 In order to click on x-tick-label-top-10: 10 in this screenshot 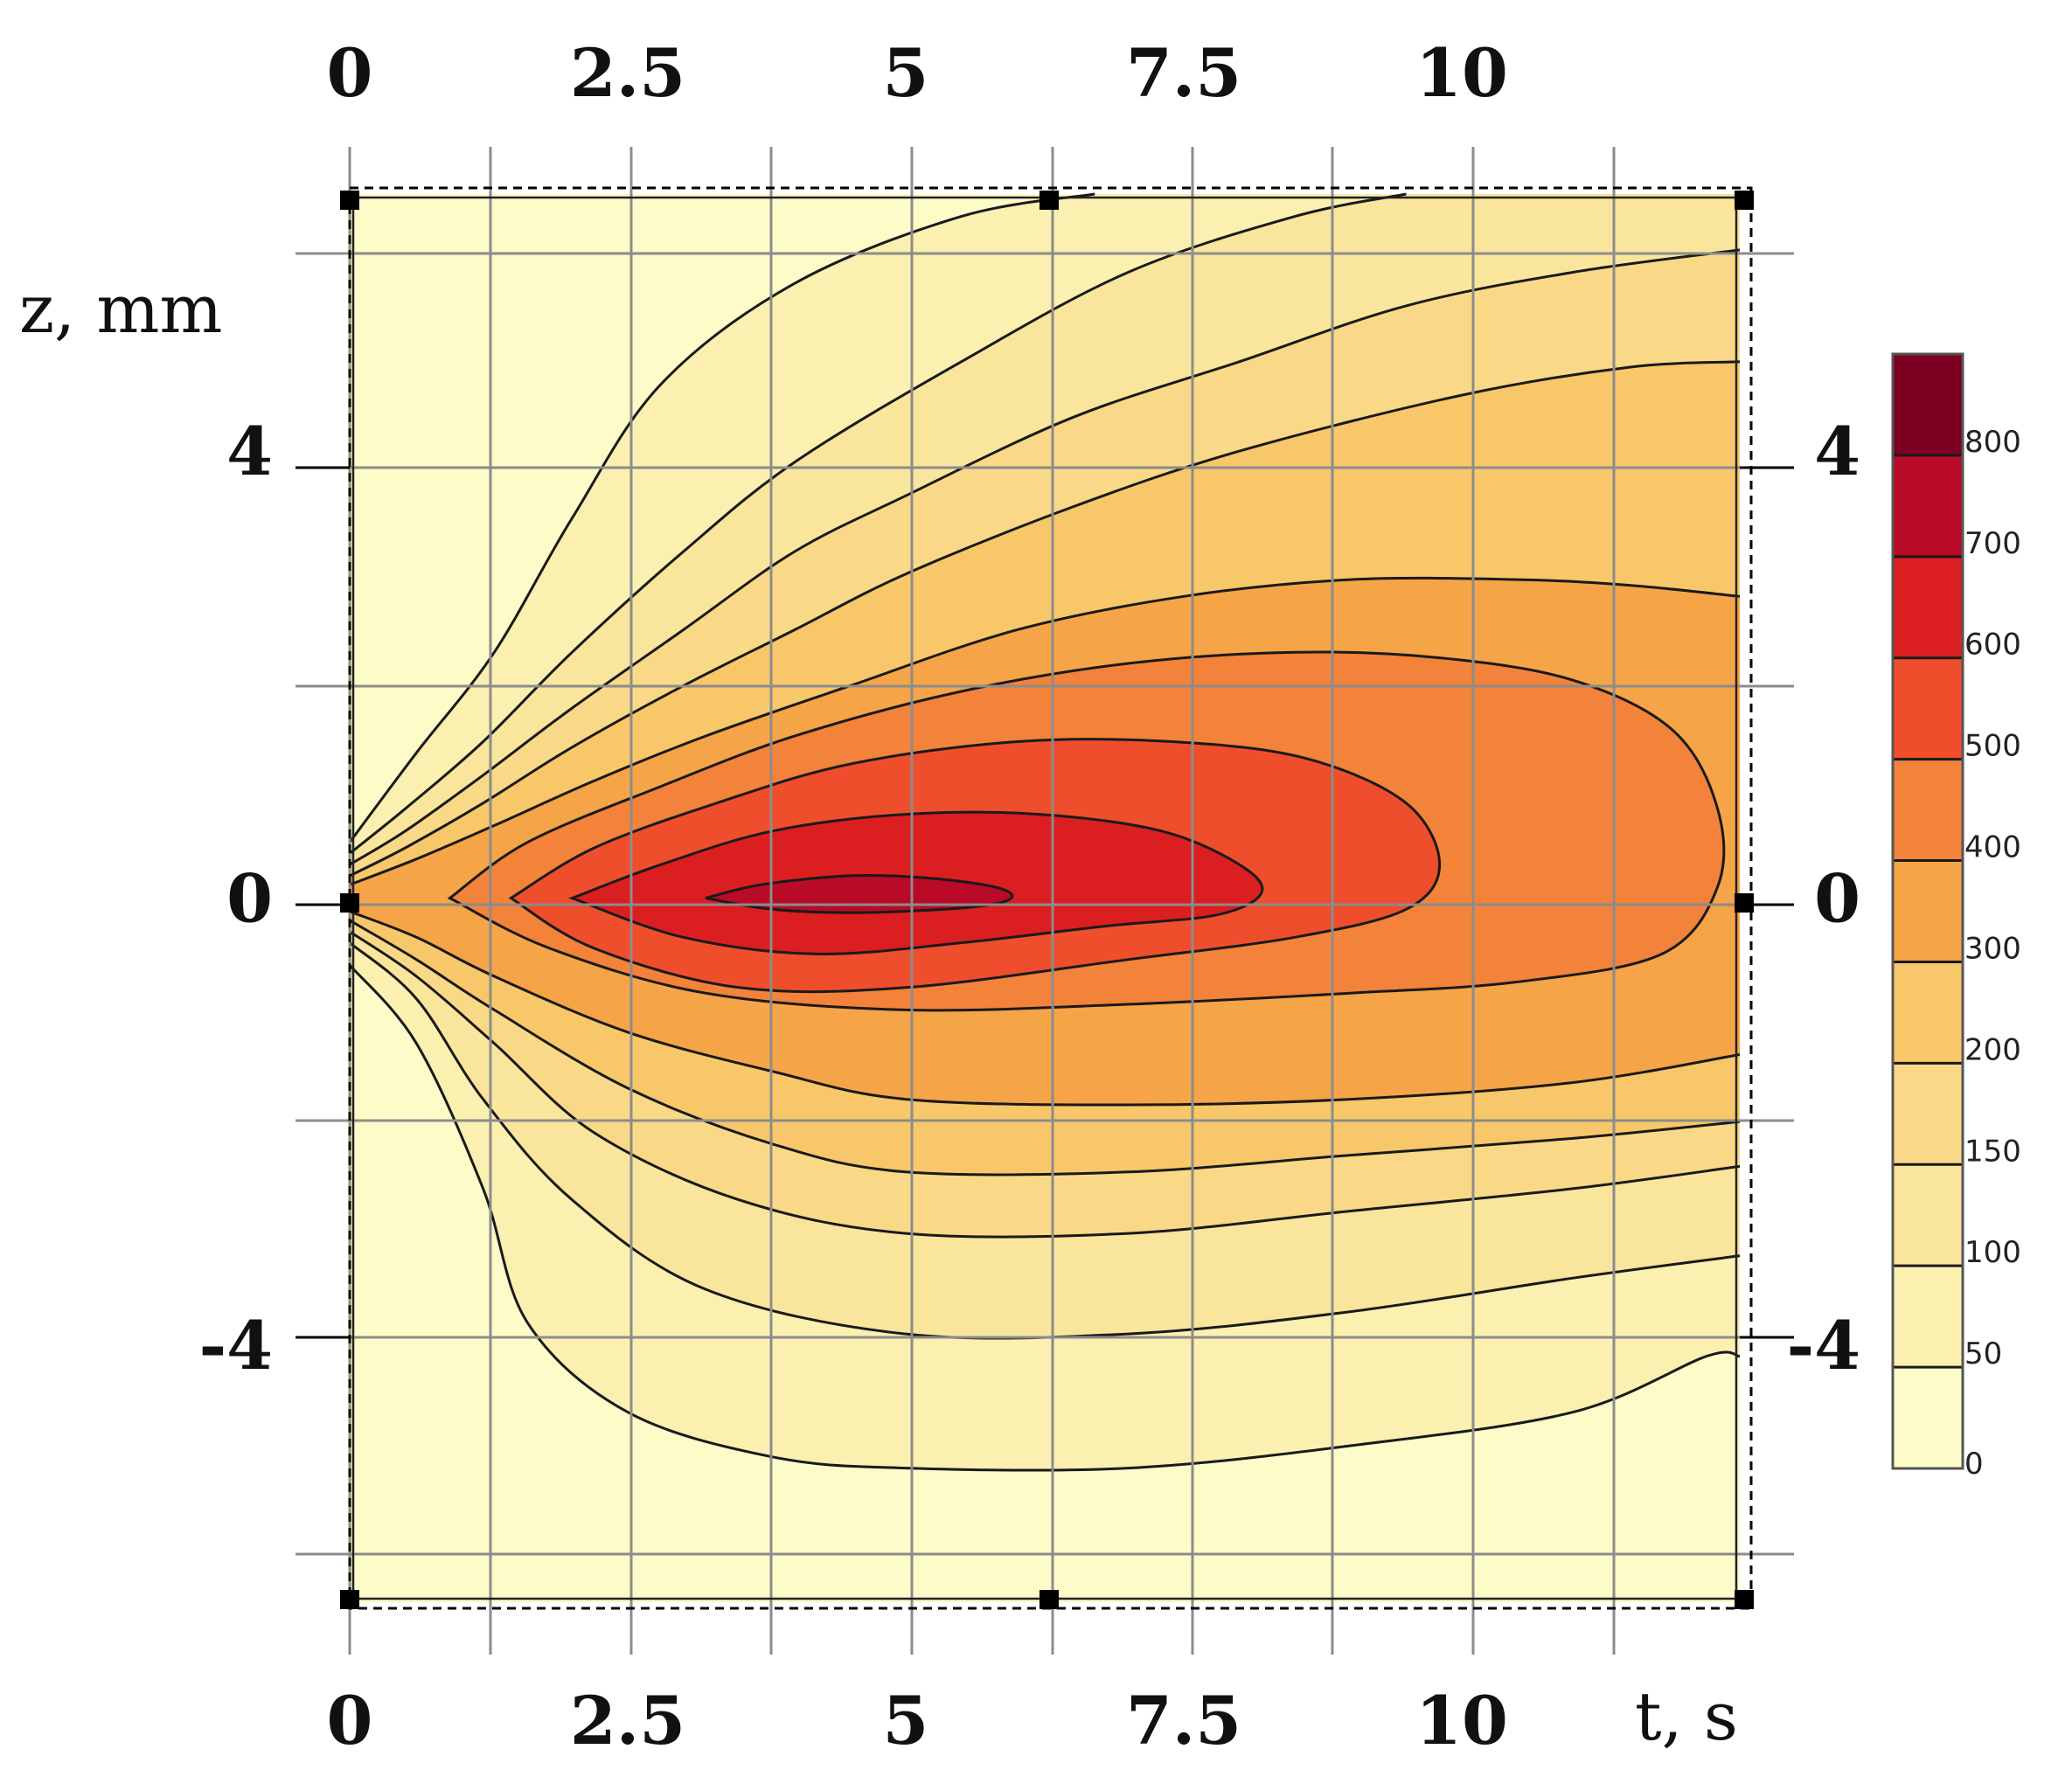, I will do `click(1461, 73)`.